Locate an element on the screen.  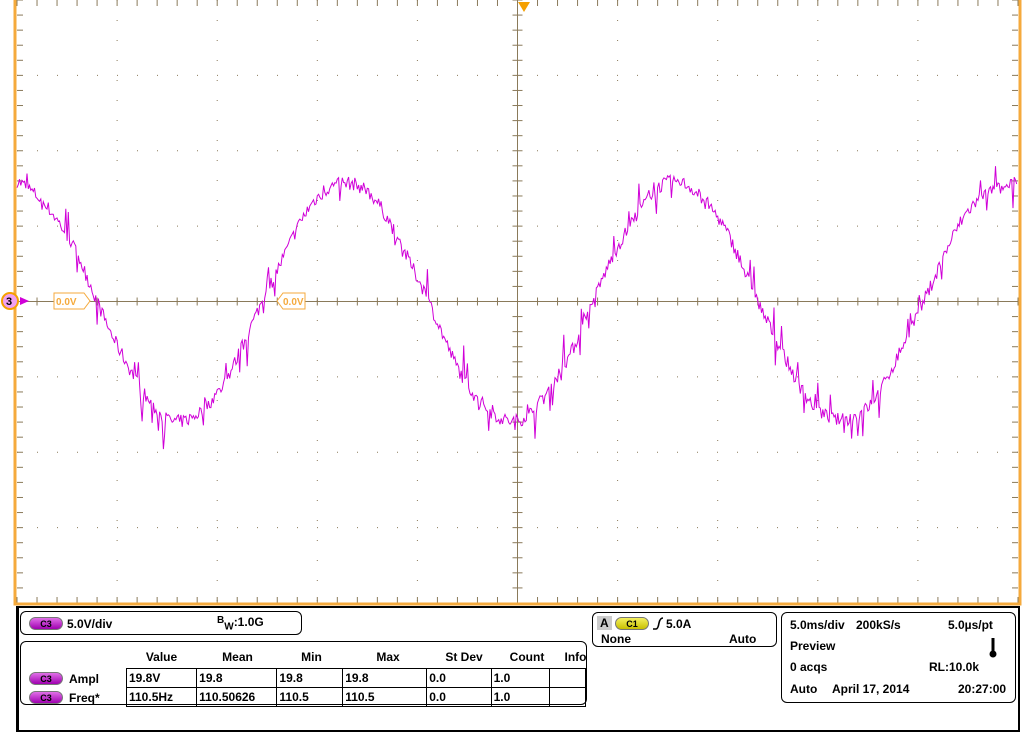
table-cell: 110.5Hz is located at coordinates (161, 697).